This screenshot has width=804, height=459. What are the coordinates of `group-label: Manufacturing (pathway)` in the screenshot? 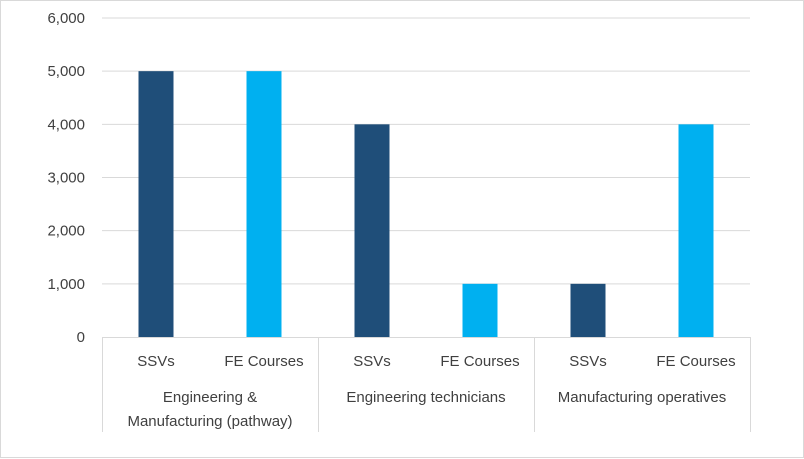 It's located at (209, 421).